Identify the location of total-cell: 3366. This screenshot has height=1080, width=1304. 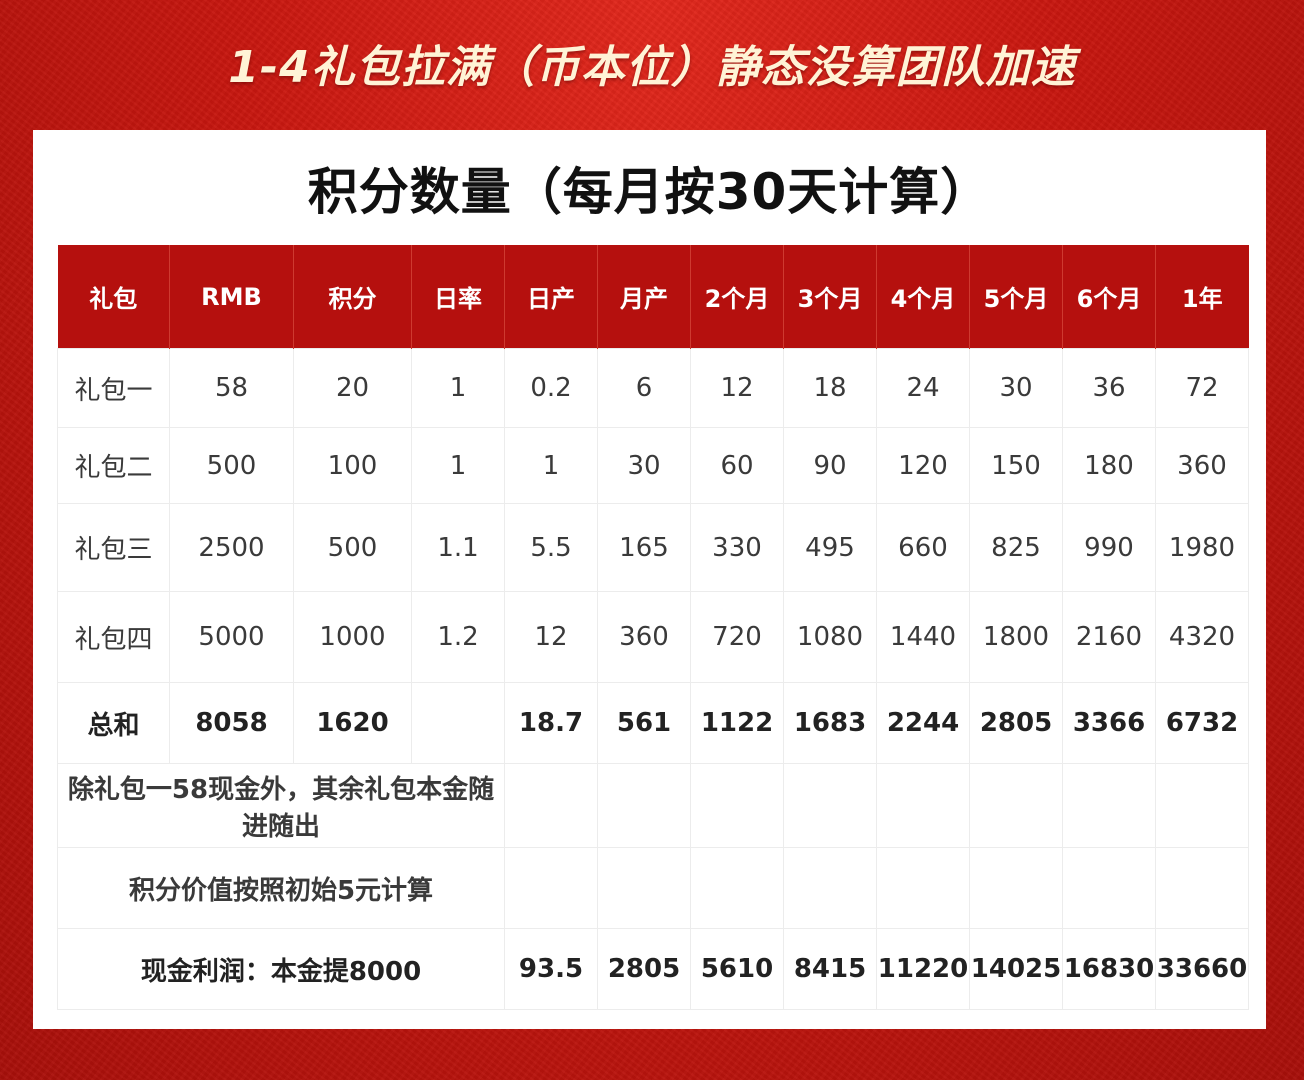
(1109, 723).